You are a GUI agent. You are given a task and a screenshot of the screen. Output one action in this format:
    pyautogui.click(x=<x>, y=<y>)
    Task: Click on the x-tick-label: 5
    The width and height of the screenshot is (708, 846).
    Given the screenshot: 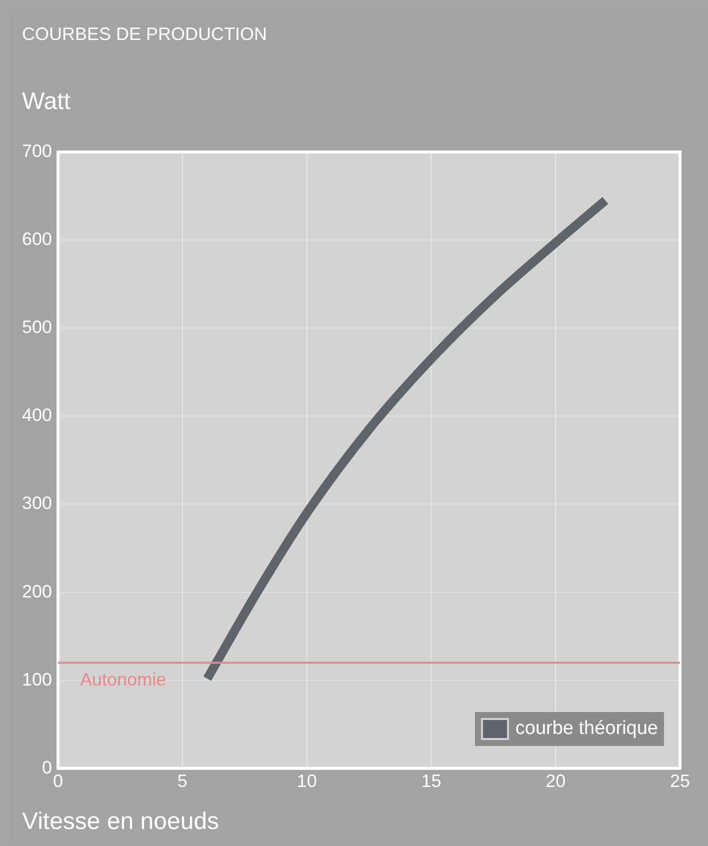 What is the action you would take?
    pyautogui.click(x=182, y=781)
    